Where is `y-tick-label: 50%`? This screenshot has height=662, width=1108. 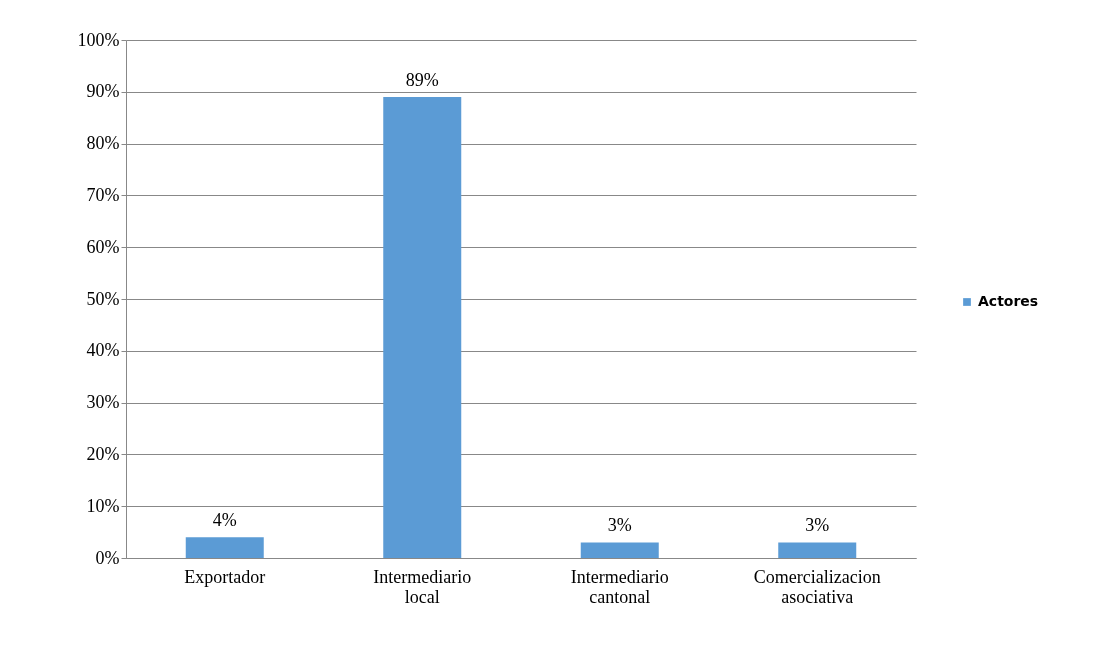
y-tick-label: 50% is located at coordinates (103, 298).